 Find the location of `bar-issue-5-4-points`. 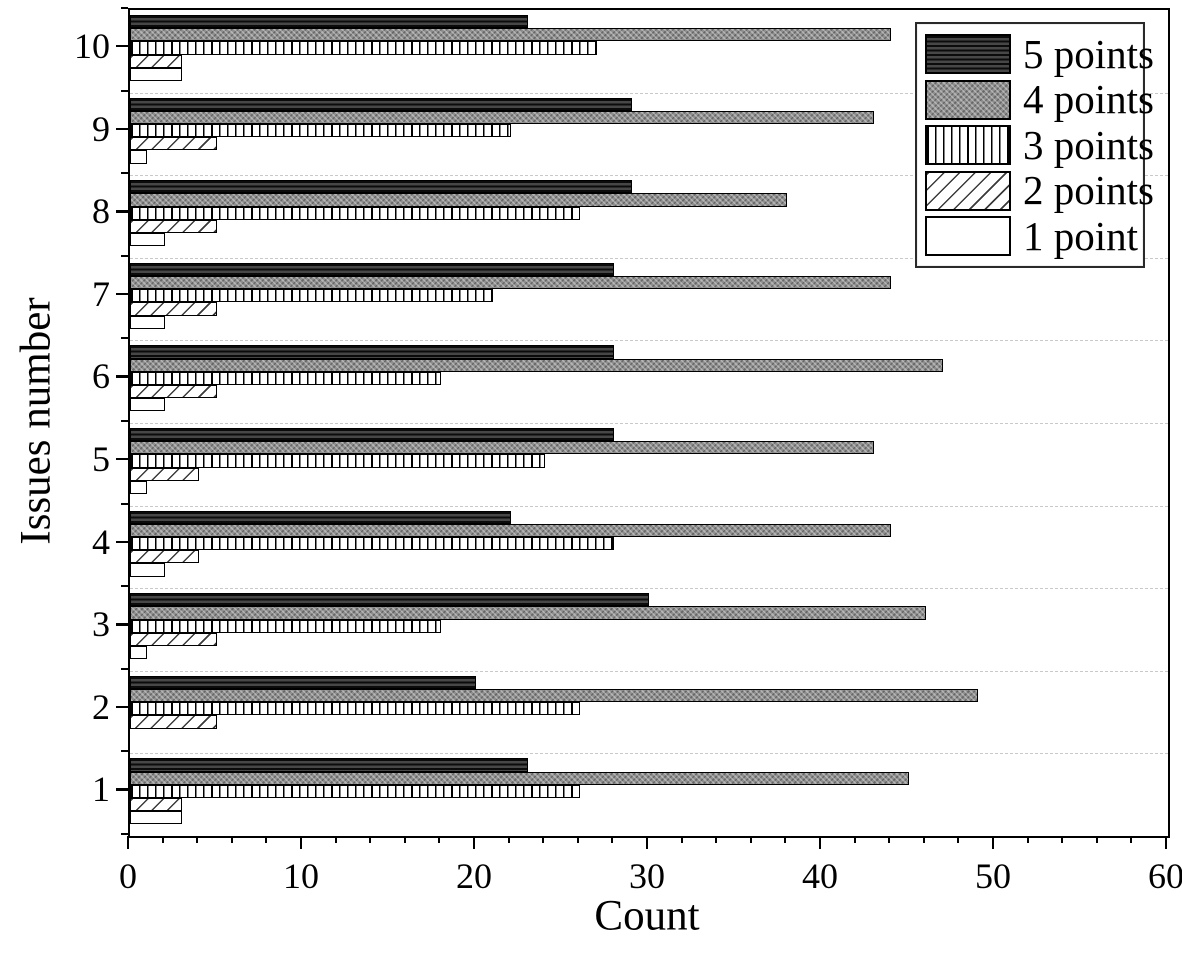

bar-issue-5-4-points is located at coordinates (502, 448).